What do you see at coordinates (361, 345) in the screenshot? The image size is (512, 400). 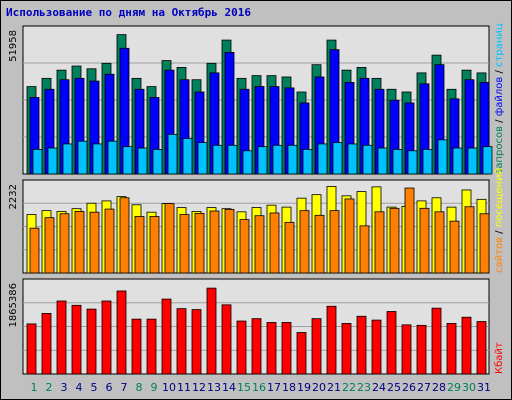 I see `bar-kbytes-Кбайт-day-23` at bounding box center [361, 345].